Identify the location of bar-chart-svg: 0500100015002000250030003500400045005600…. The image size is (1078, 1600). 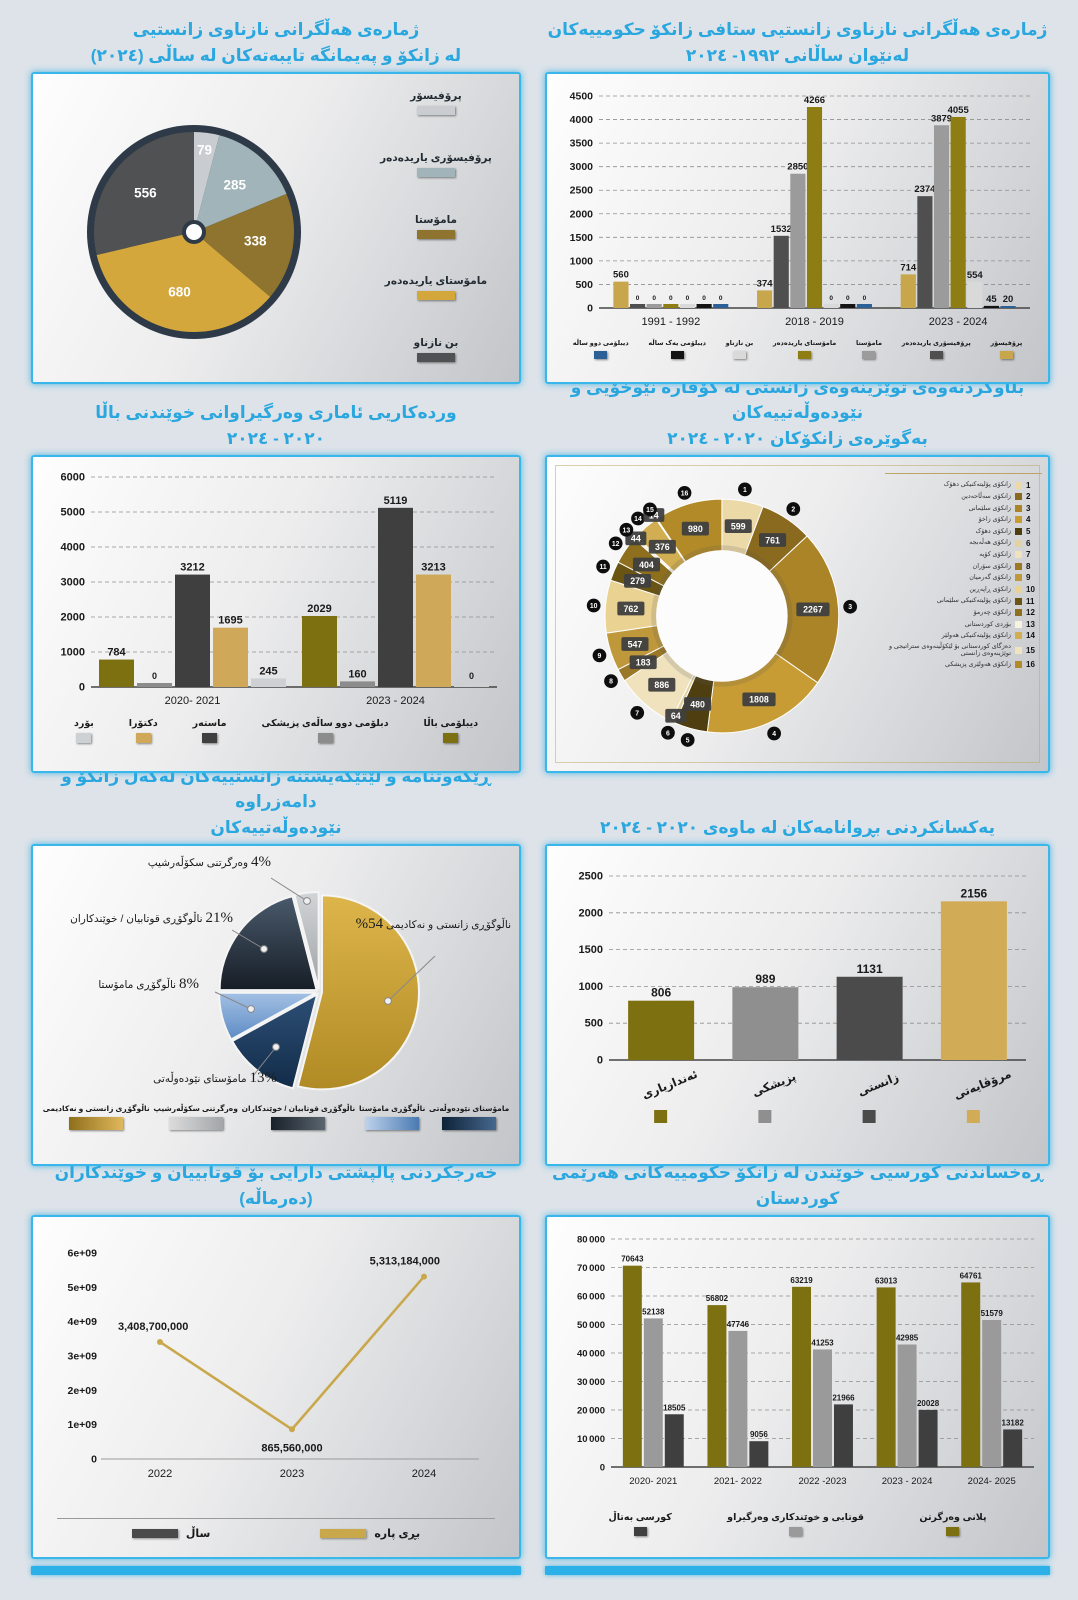
(800, 209).